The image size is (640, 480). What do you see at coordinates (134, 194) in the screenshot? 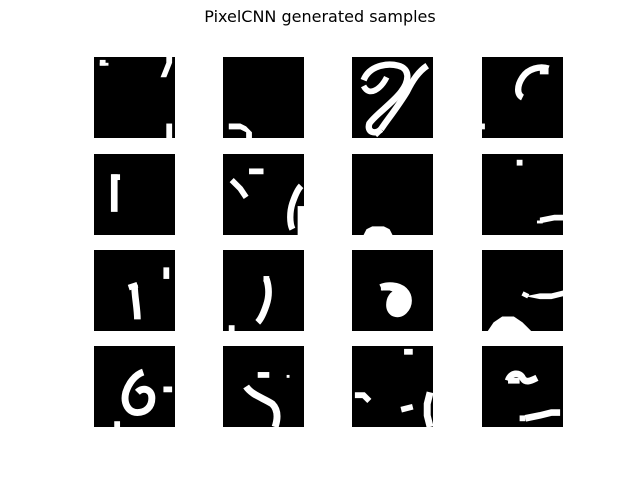
I see `sample-r2c1` at bounding box center [134, 194].